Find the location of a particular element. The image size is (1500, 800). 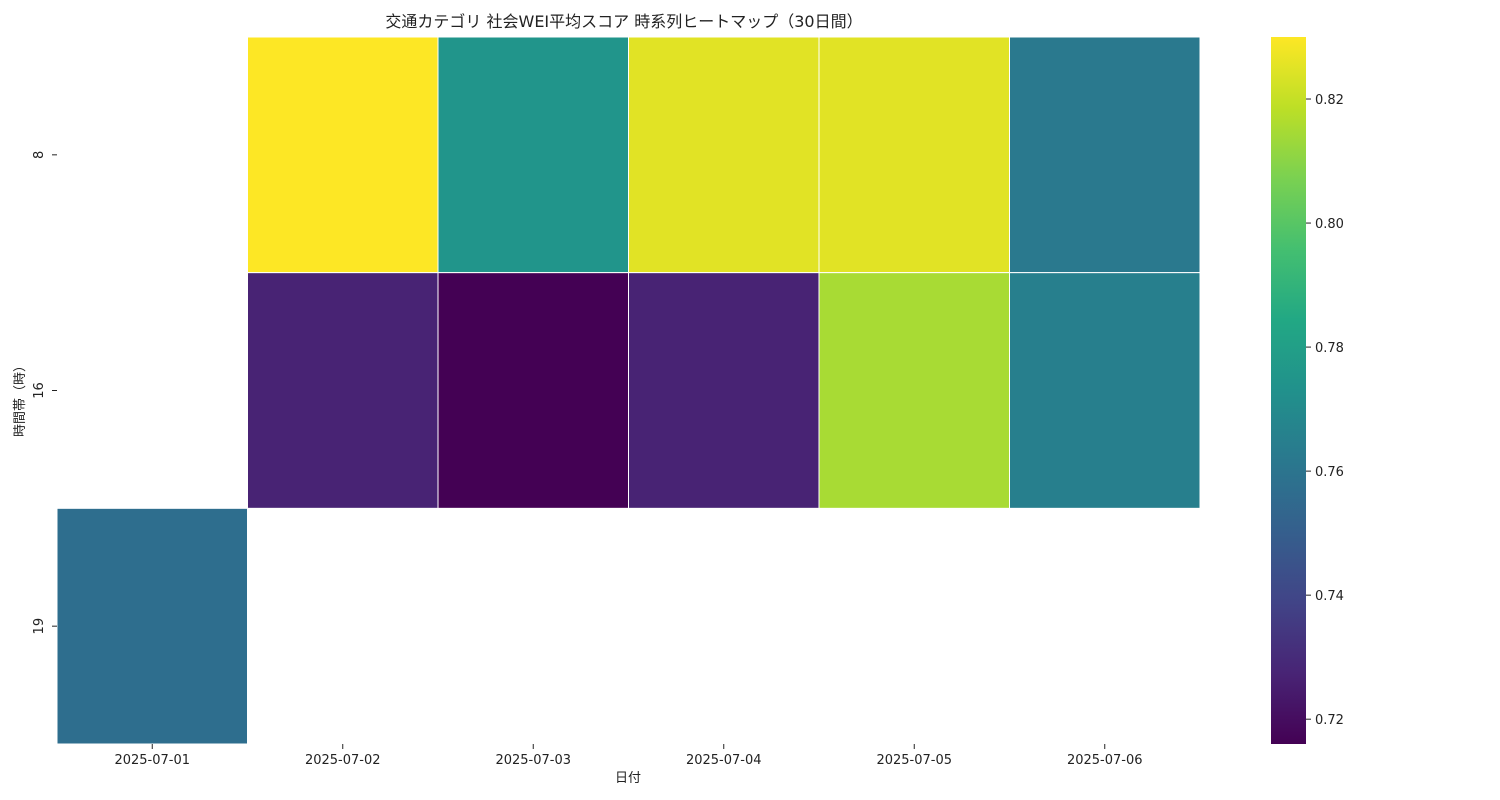

x-tick-label-2025-07-02: 2025-07-02 is located at coordinates (343, 760).